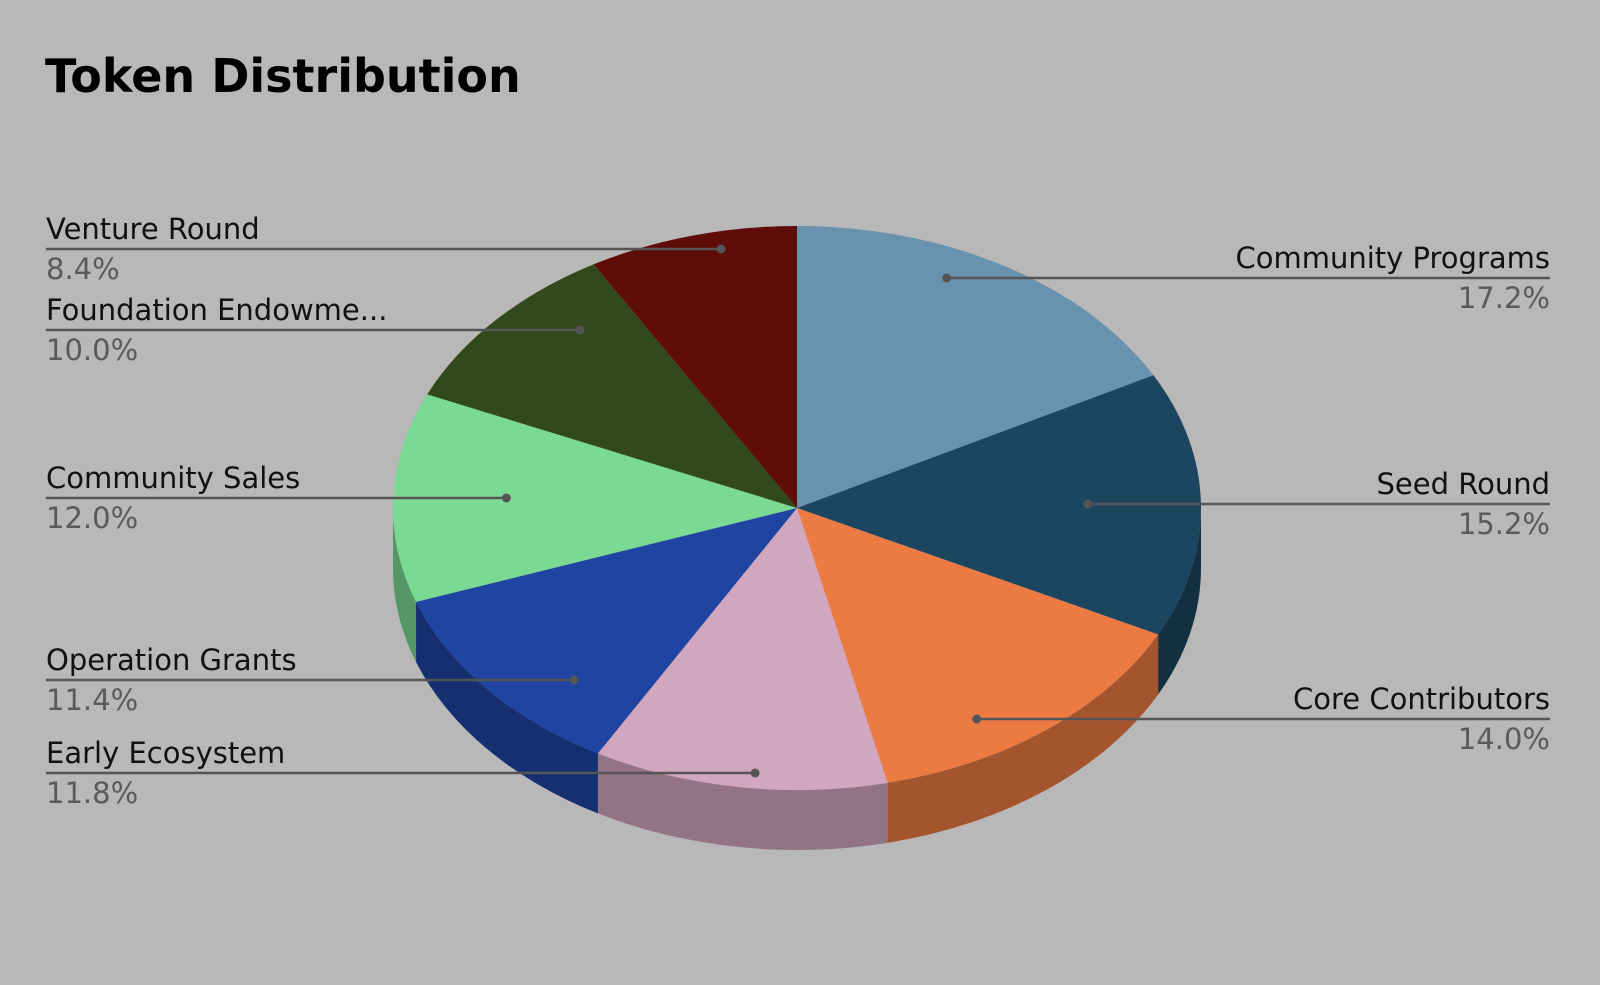 The width and height of the screenshot is (1600, 985). I want to click on slice-label: Community Programs, so click(1392, 258).